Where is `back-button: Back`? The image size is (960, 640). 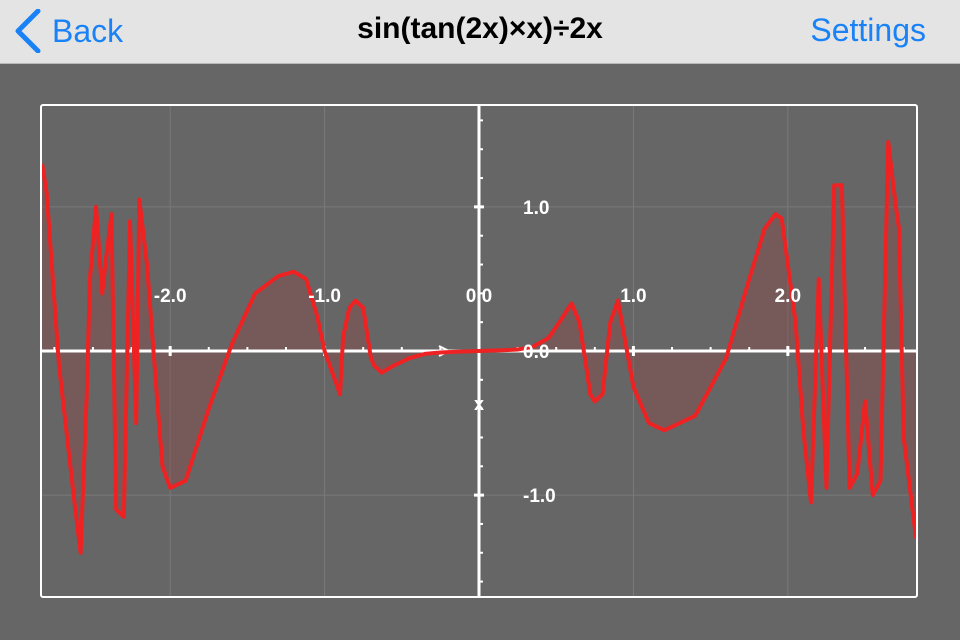
back-button: Back is located at coordinates (68, 31).